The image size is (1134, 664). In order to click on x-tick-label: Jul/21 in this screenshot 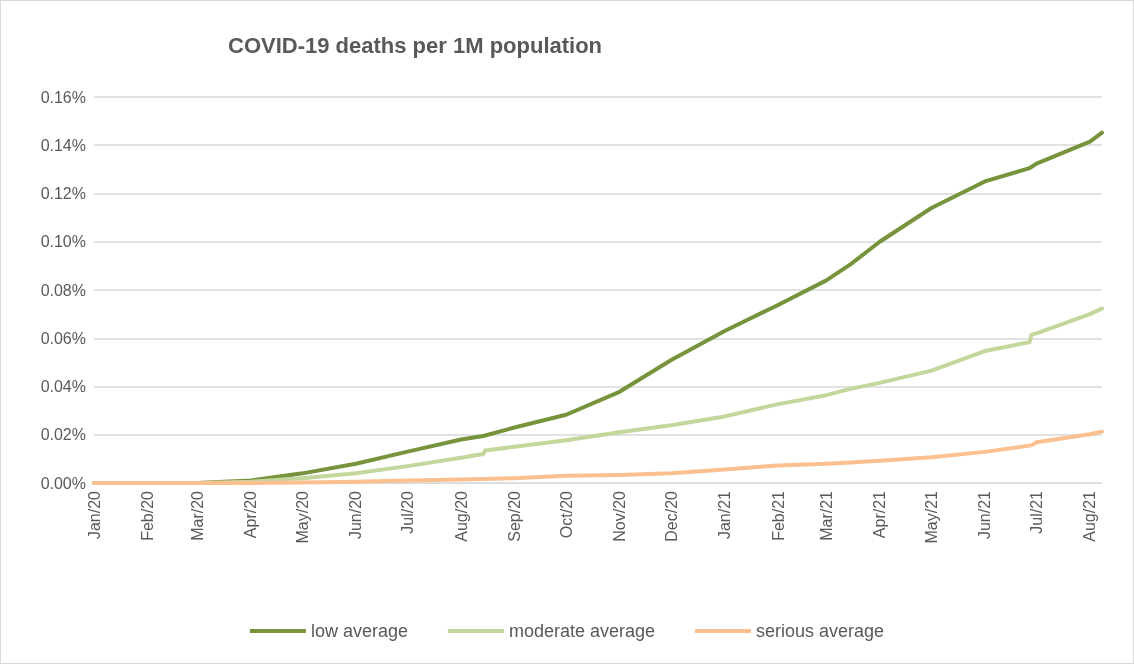, I will do `click(1037, 512)`.